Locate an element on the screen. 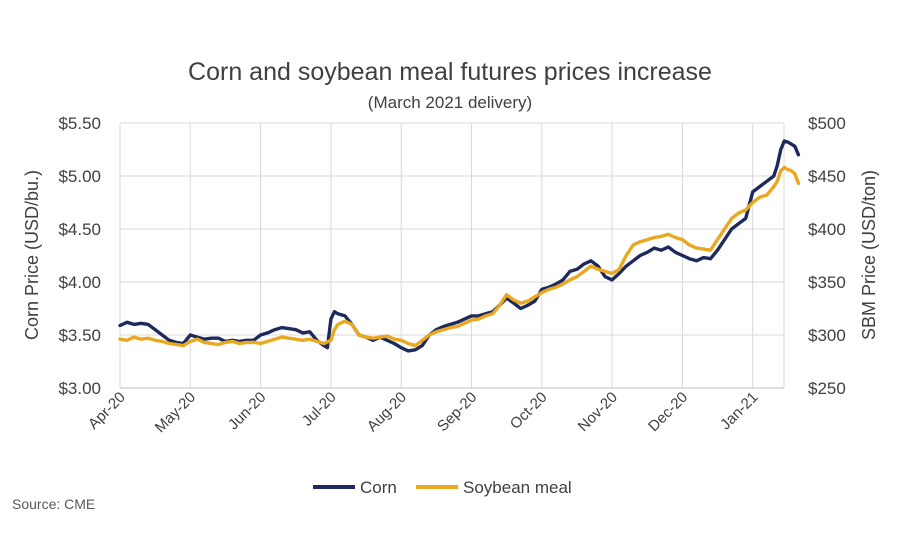  legend-label: Corn is located at coordinates (378, 487).